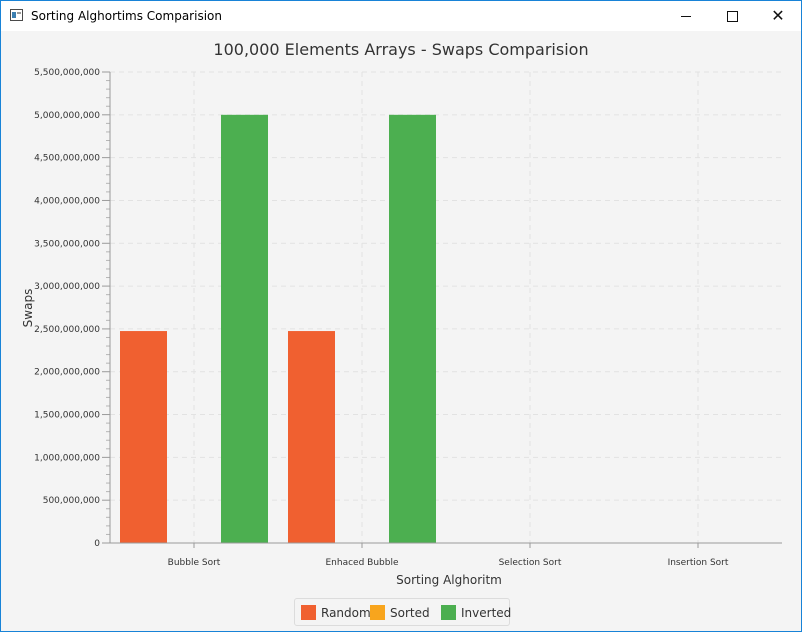  Describe the element at coordinates (28, 308) in the screenshot. I see `y-axis-label: Swaps` at that location.